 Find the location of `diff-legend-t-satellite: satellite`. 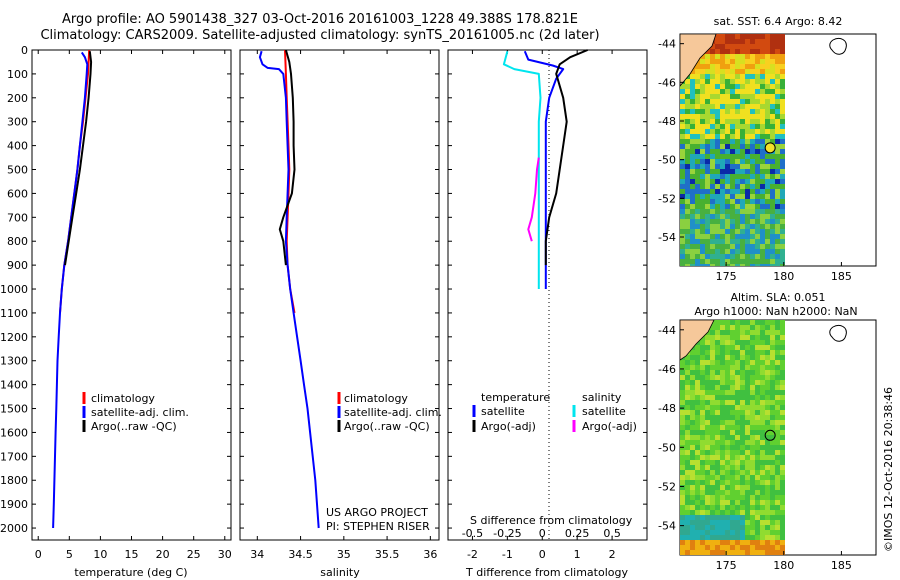

diff-legend-t-satellite: satellite is located at coordinates (503, 411).